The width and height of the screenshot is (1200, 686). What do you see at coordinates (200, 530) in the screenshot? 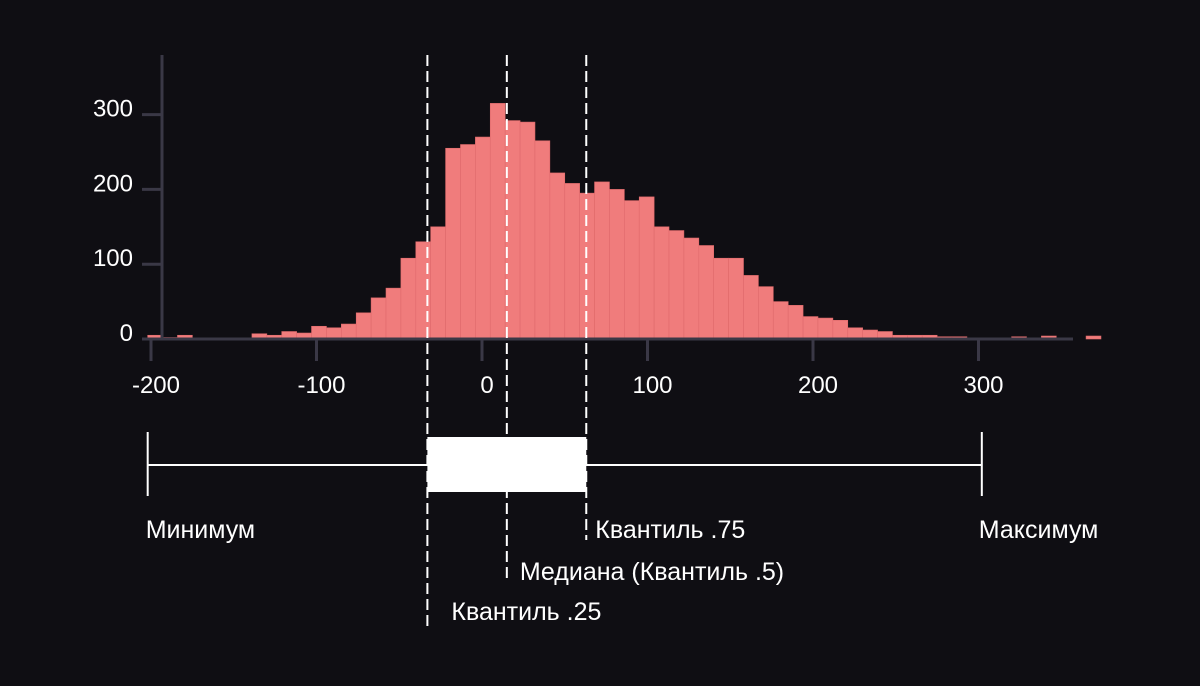
I see `min-annotation-label: Минимум` at bounding box center [200, 530].